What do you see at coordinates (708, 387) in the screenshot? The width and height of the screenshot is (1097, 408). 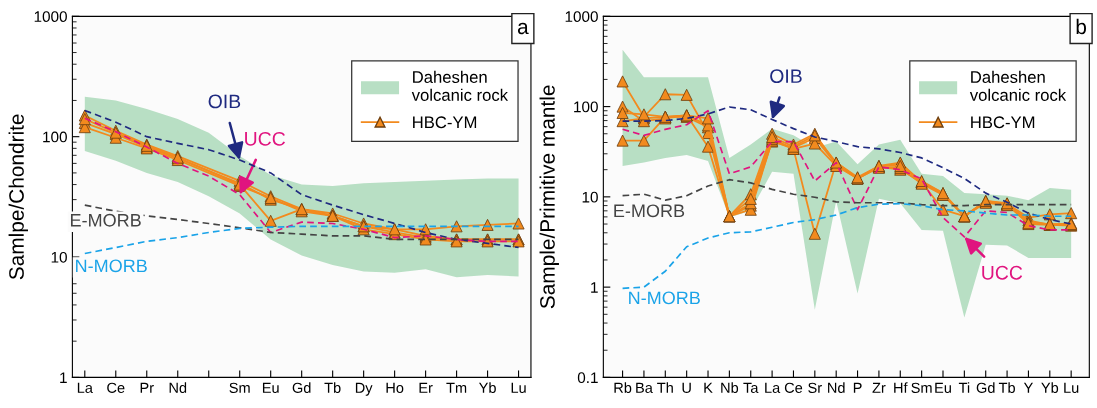 I see `x-tick-label: K` at bounding box center [708, 387].